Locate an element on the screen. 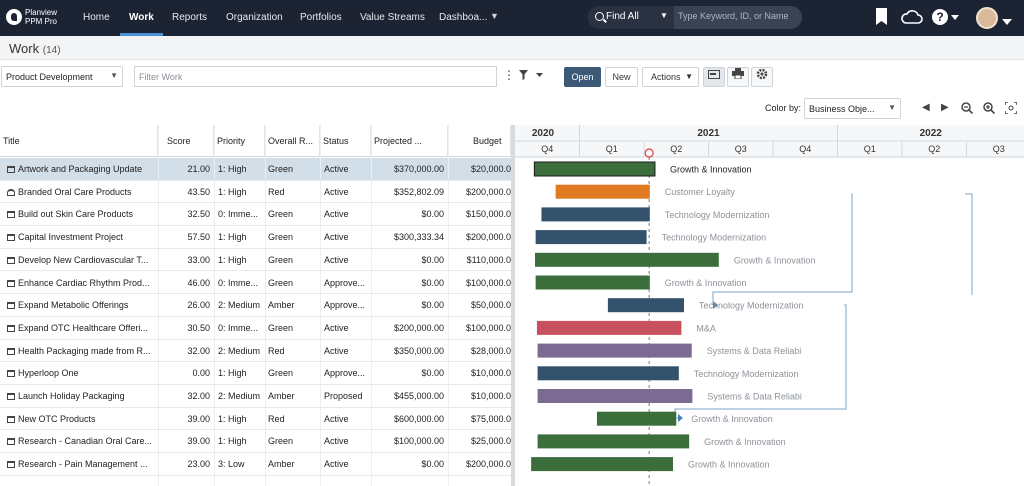  cell-title: Expand Metabolic Offerings is located at coordinates (81, 305).